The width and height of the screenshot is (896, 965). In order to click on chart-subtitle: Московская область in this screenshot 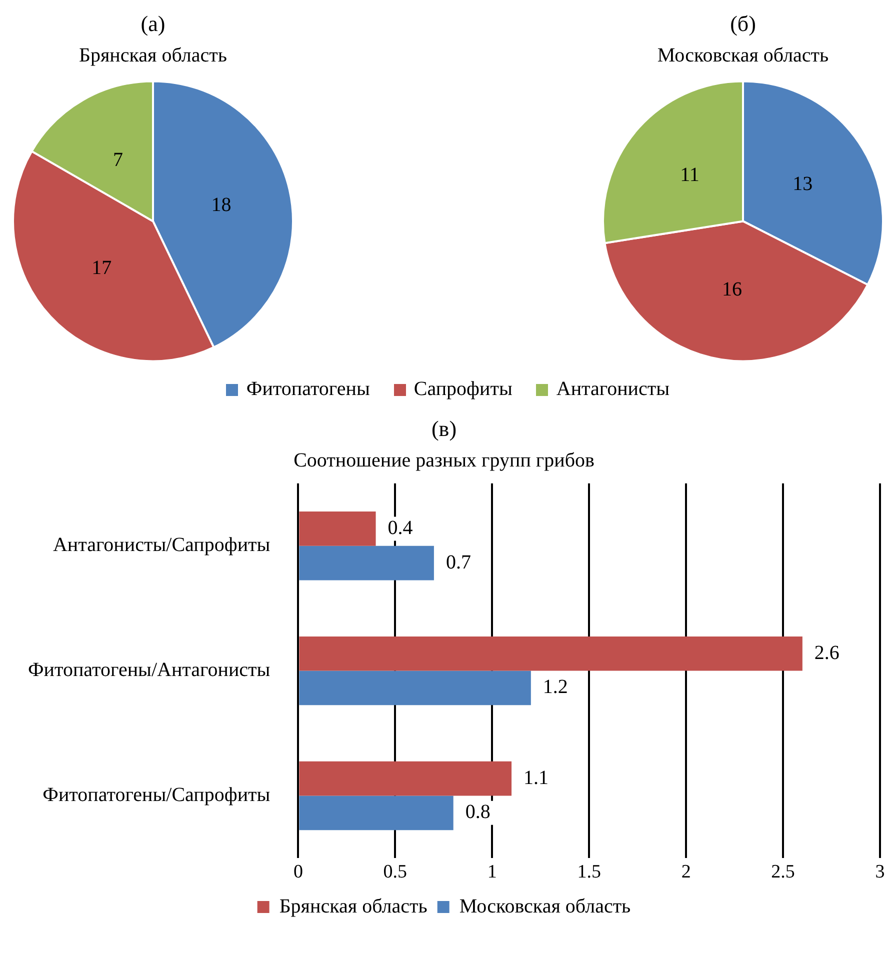, I will do `click(743, 55)`.